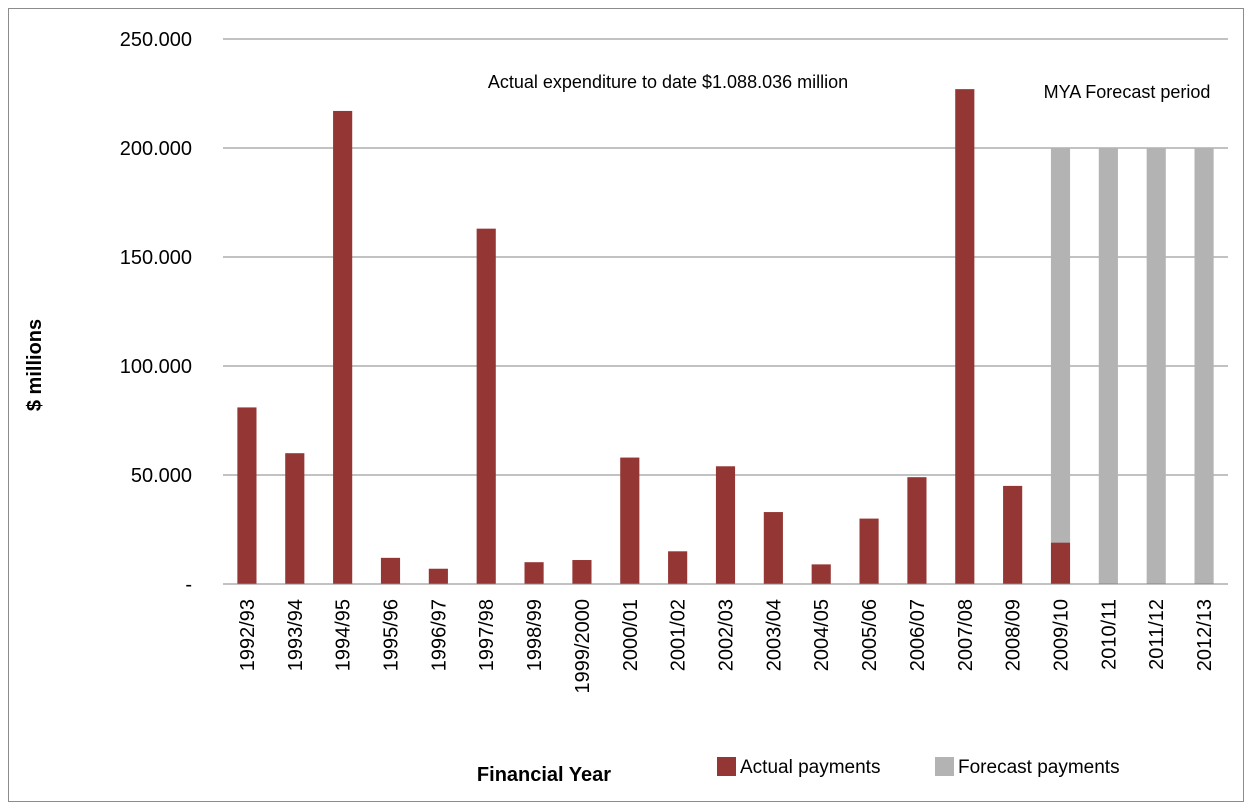 This screenshot has height=812, width=1254. I want to click on x-tick-label: 1994/95, so click(344, 635).